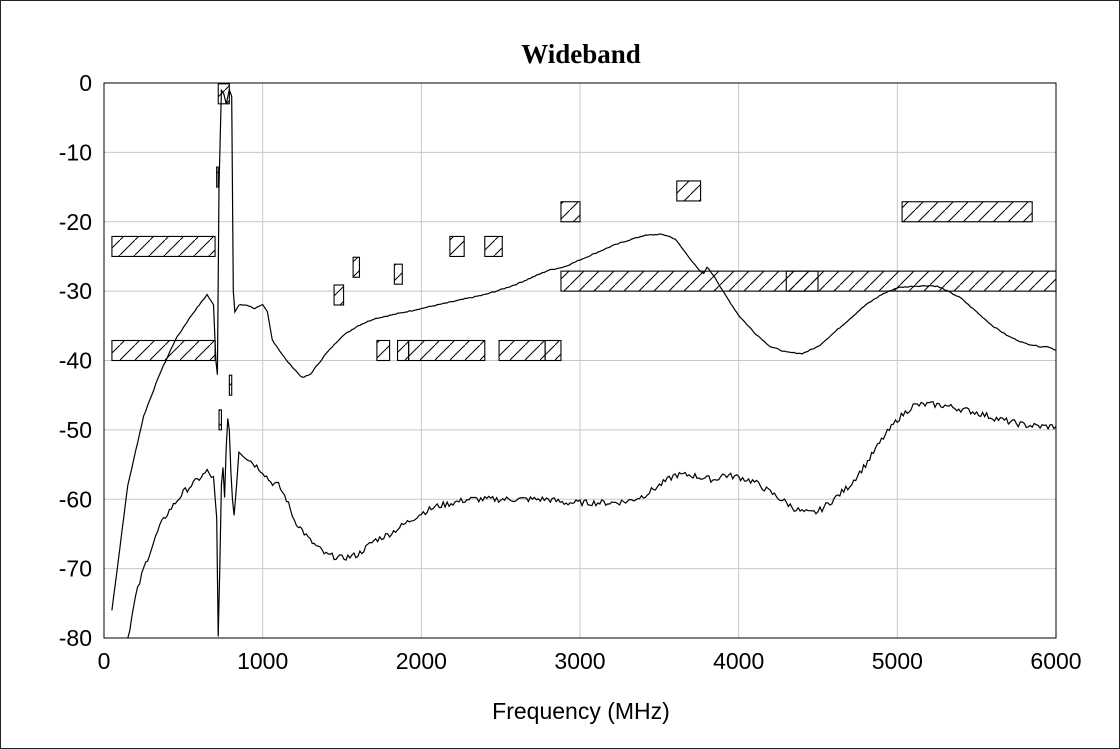 Image resolution: width=1120 pixels, height=749 pixels. What do you see at coordinates (75, 638) in the screenshot?
I see `y-tick-label: -80` at bounding box center [75, 638].